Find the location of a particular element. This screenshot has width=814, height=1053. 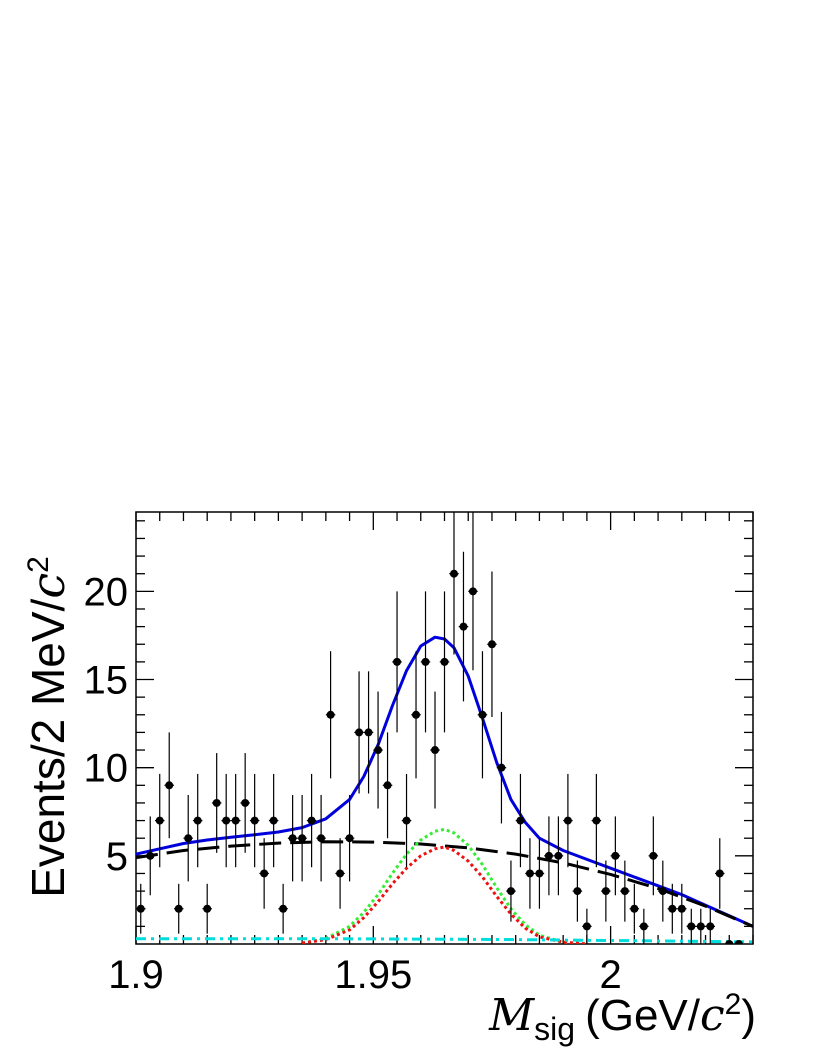

x-axis-title-subscript: sig is located at coordinates (554, 1029).